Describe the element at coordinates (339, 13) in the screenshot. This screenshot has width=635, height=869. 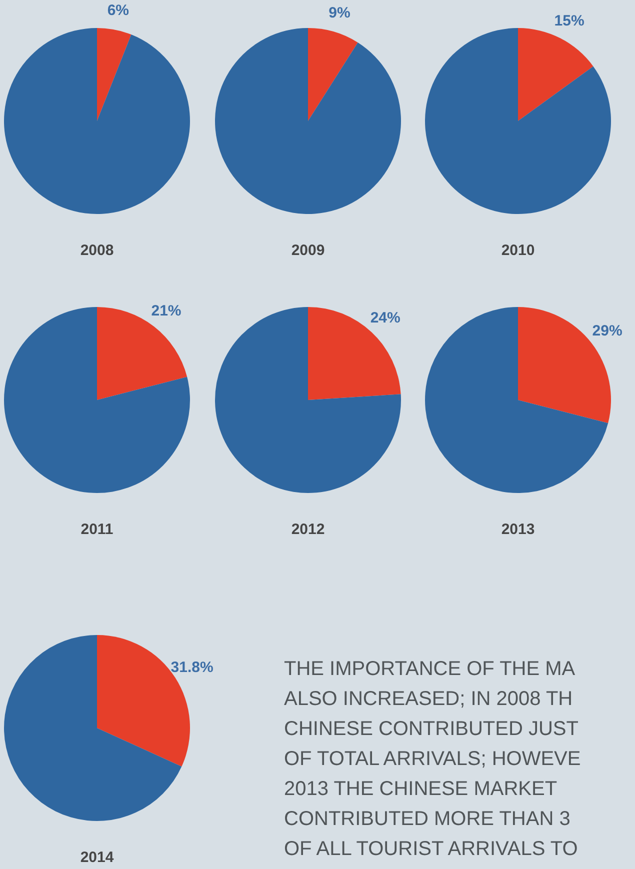
I see `data-label: 9%` at that location.